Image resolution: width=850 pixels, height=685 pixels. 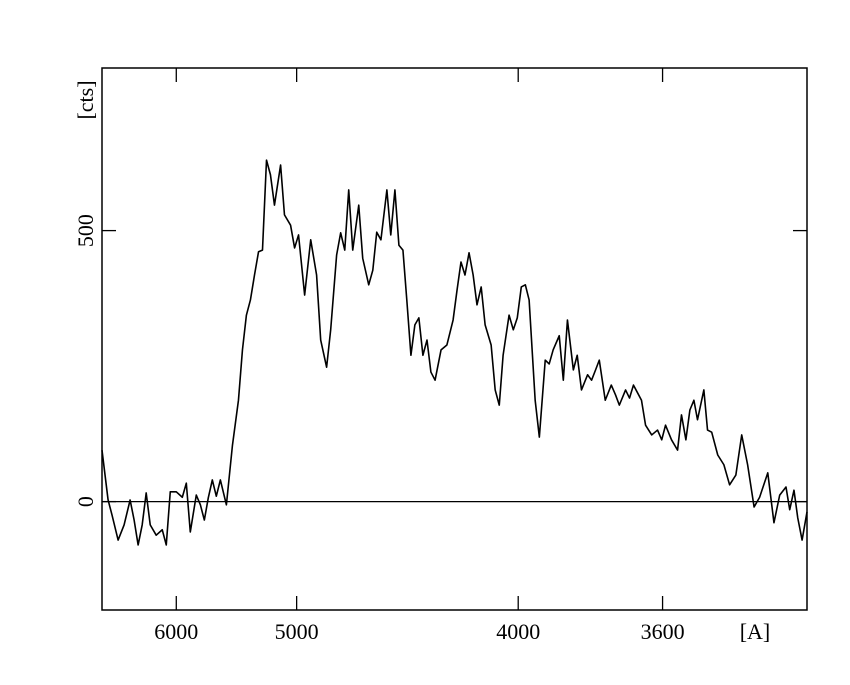 What do you see at coordinates (755, 631) in the screenshot?
I see `x-axis-label: [A]` at bounding box center [755, 631].